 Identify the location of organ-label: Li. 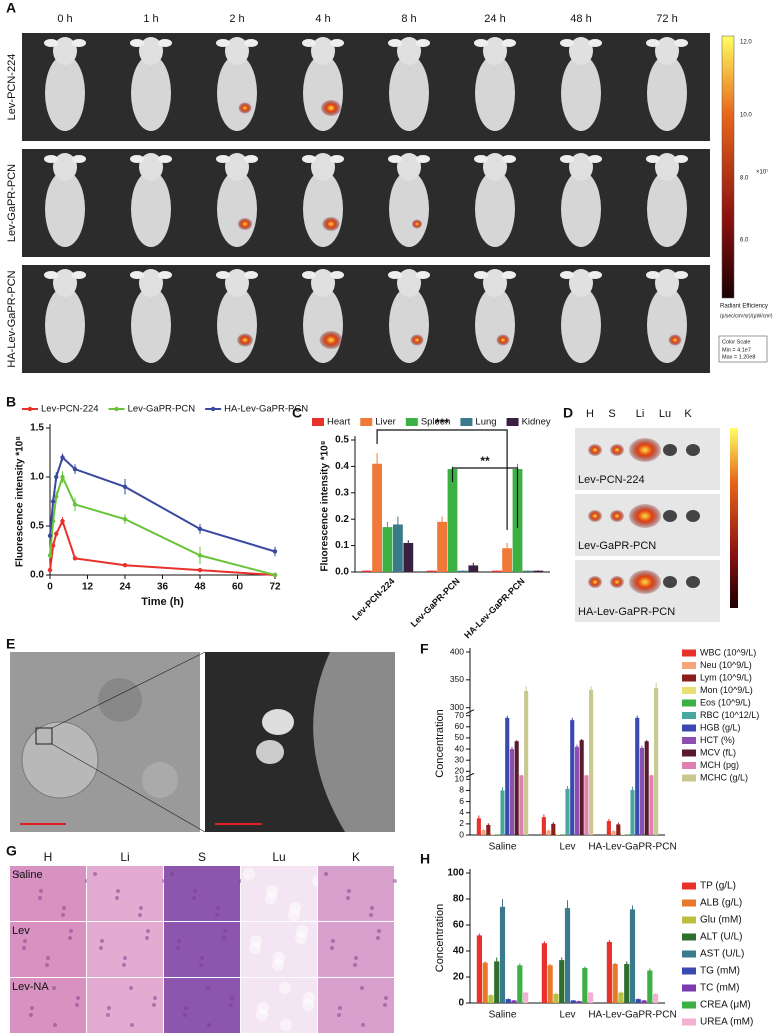
(124, 857).